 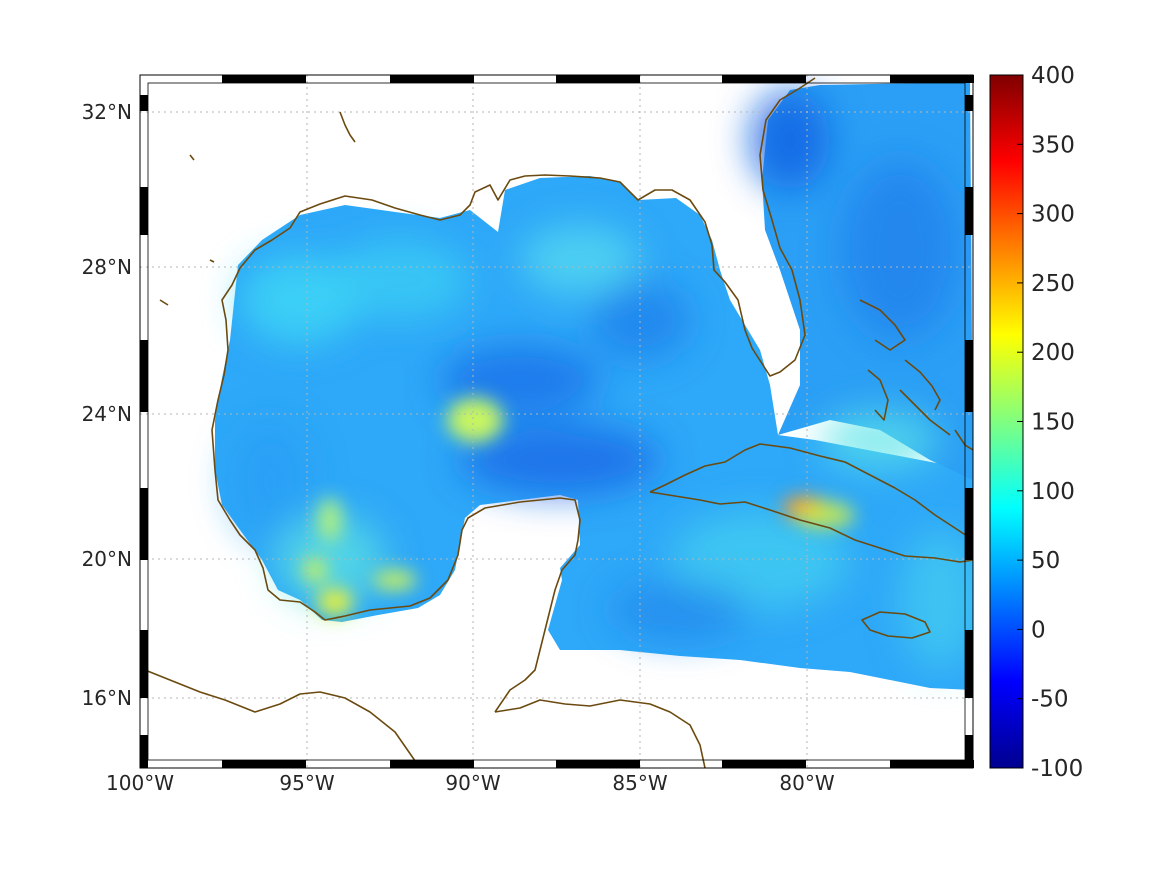 I want to click on y-tick-label: 16°N, so click(x=107, y=698).